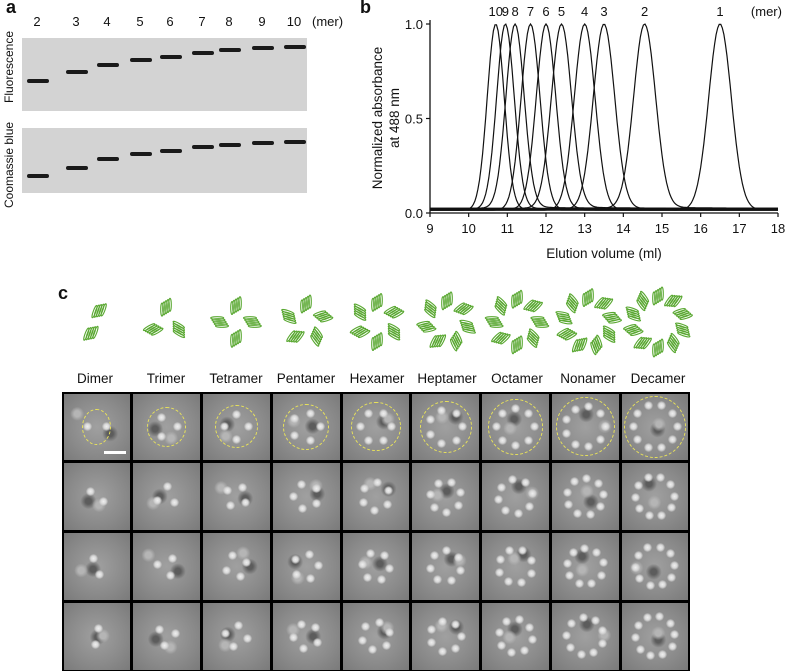 This screenshot has height=671, width=788. Describe the element at coordinates (414, 119) in the screenshot. I see `y-tick-label-0.5: 0.5` at that location.